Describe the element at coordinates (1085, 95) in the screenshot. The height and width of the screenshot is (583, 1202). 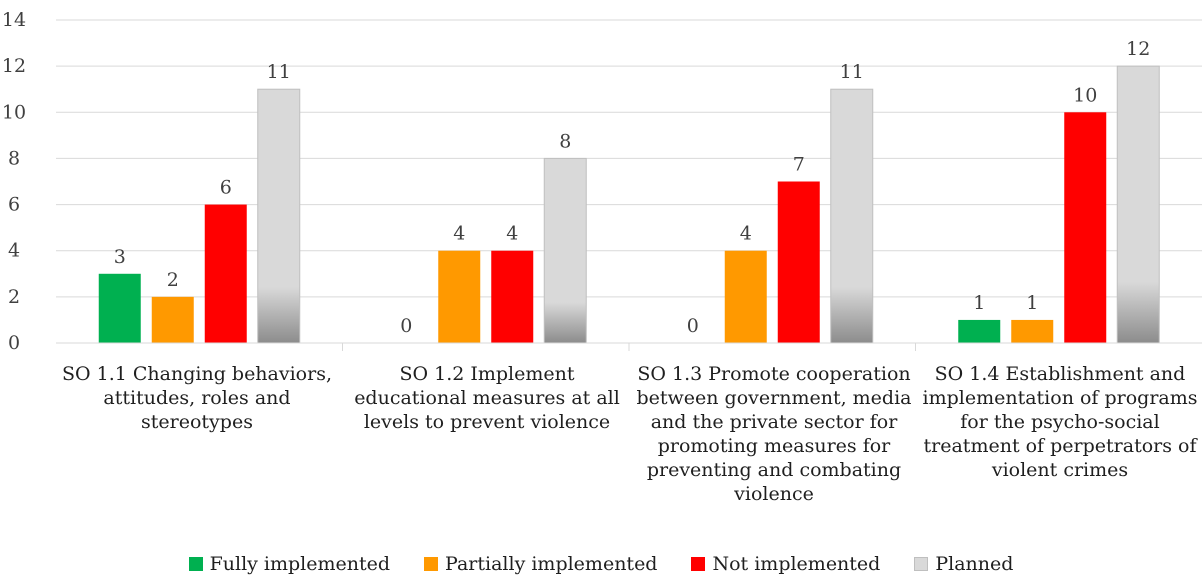
I see `data-label-not-implemented-4: 10` at that location.